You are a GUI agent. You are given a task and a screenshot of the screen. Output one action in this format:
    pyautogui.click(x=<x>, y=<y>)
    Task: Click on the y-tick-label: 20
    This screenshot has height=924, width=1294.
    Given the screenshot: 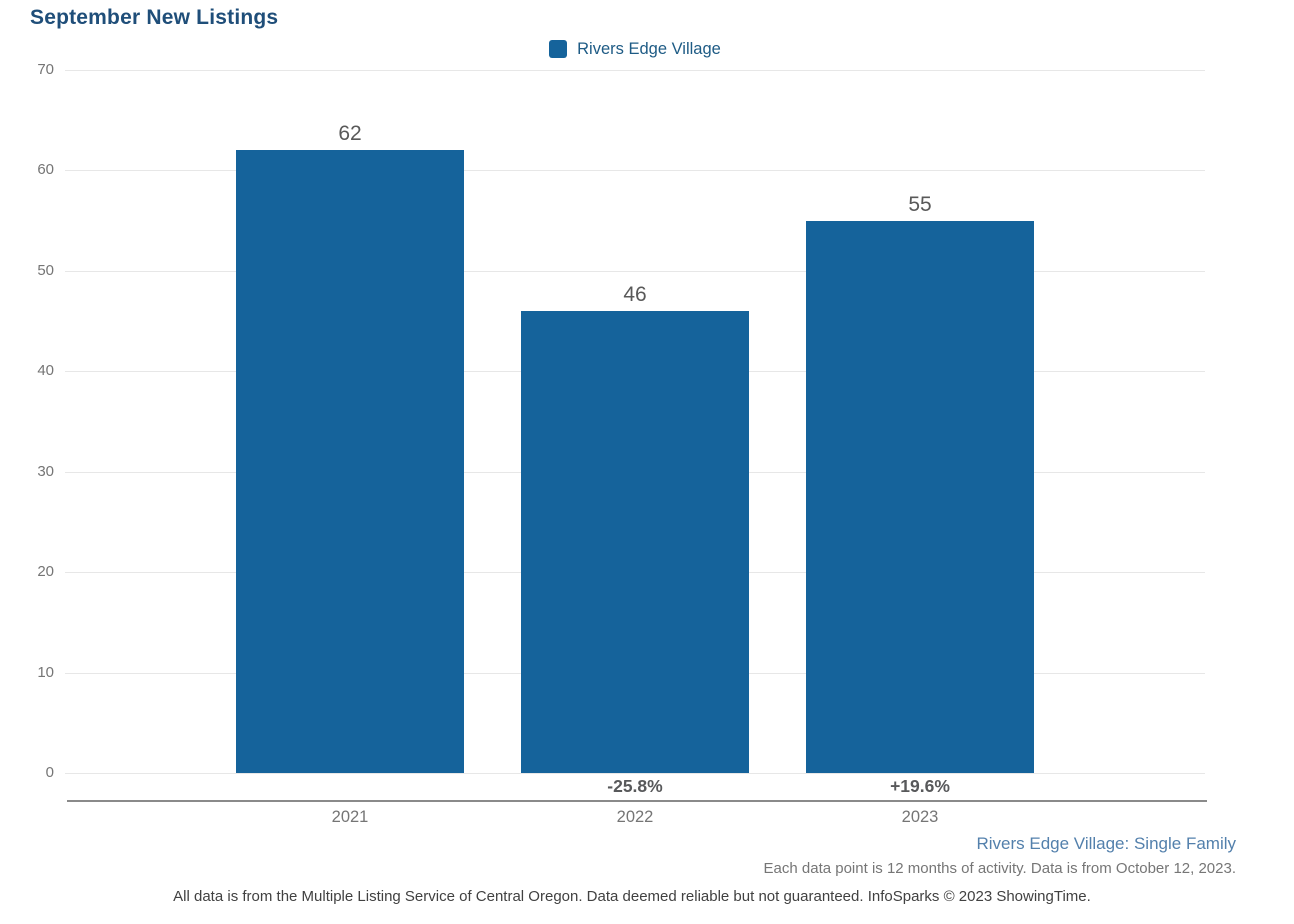 What is the action you would take?
    pyautogui.click(x=45, y=572)
    